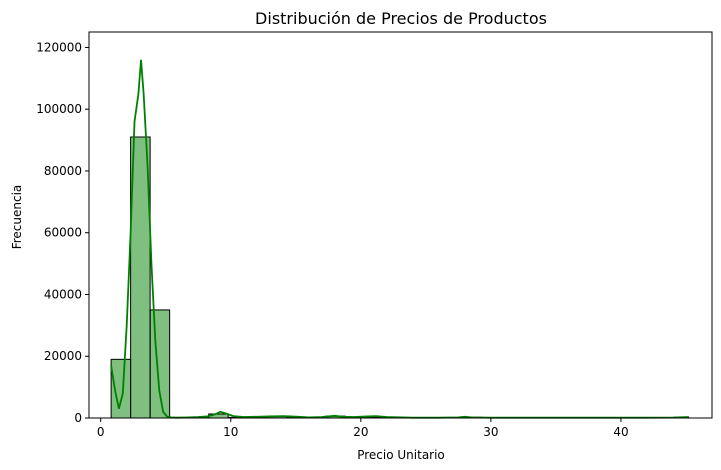  Describe the element at coordinates (490, 432) in the screenshot. I see `x-tick-label: 30` at that location.